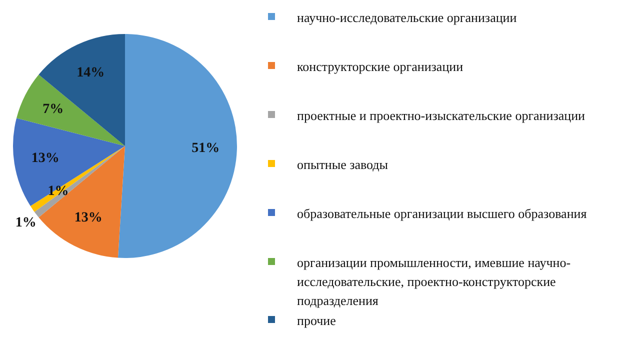 This screenshot has width=624, height=350. What do you see at coordinates (407, 18) in the screenshot?
I see `legend-label: научно-исследовательские организации` at bounding box center [407, 18].